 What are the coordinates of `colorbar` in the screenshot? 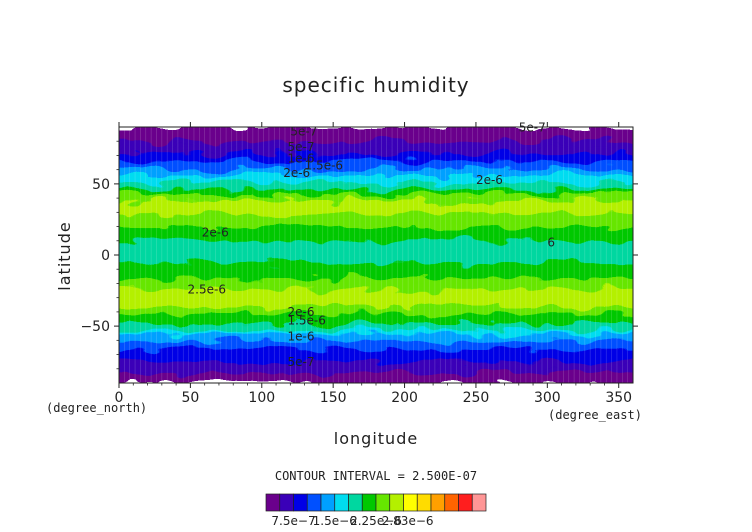 It's located at (376, 502).